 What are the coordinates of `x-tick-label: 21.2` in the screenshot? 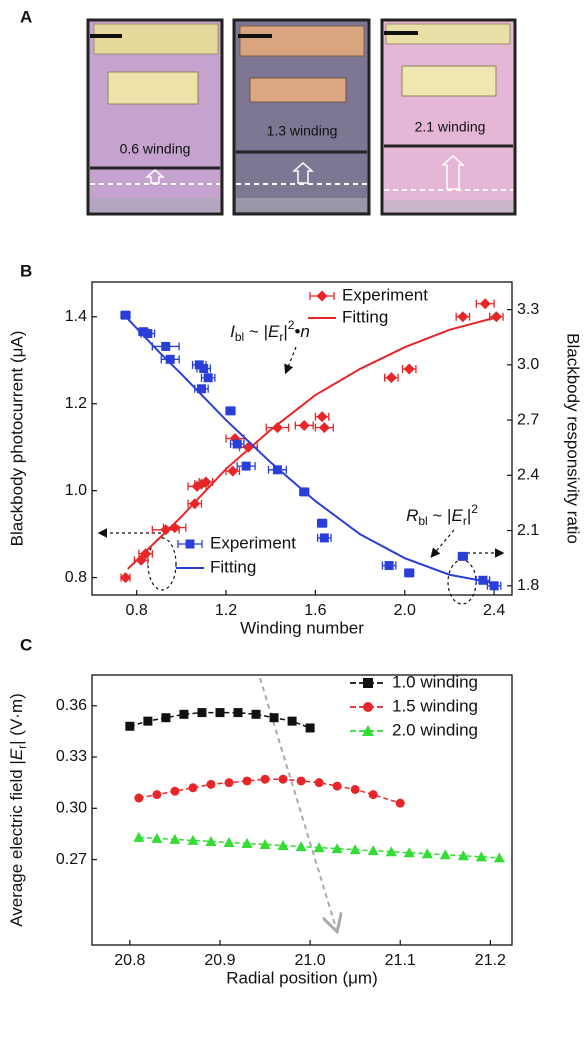 It's located at (490, 960).